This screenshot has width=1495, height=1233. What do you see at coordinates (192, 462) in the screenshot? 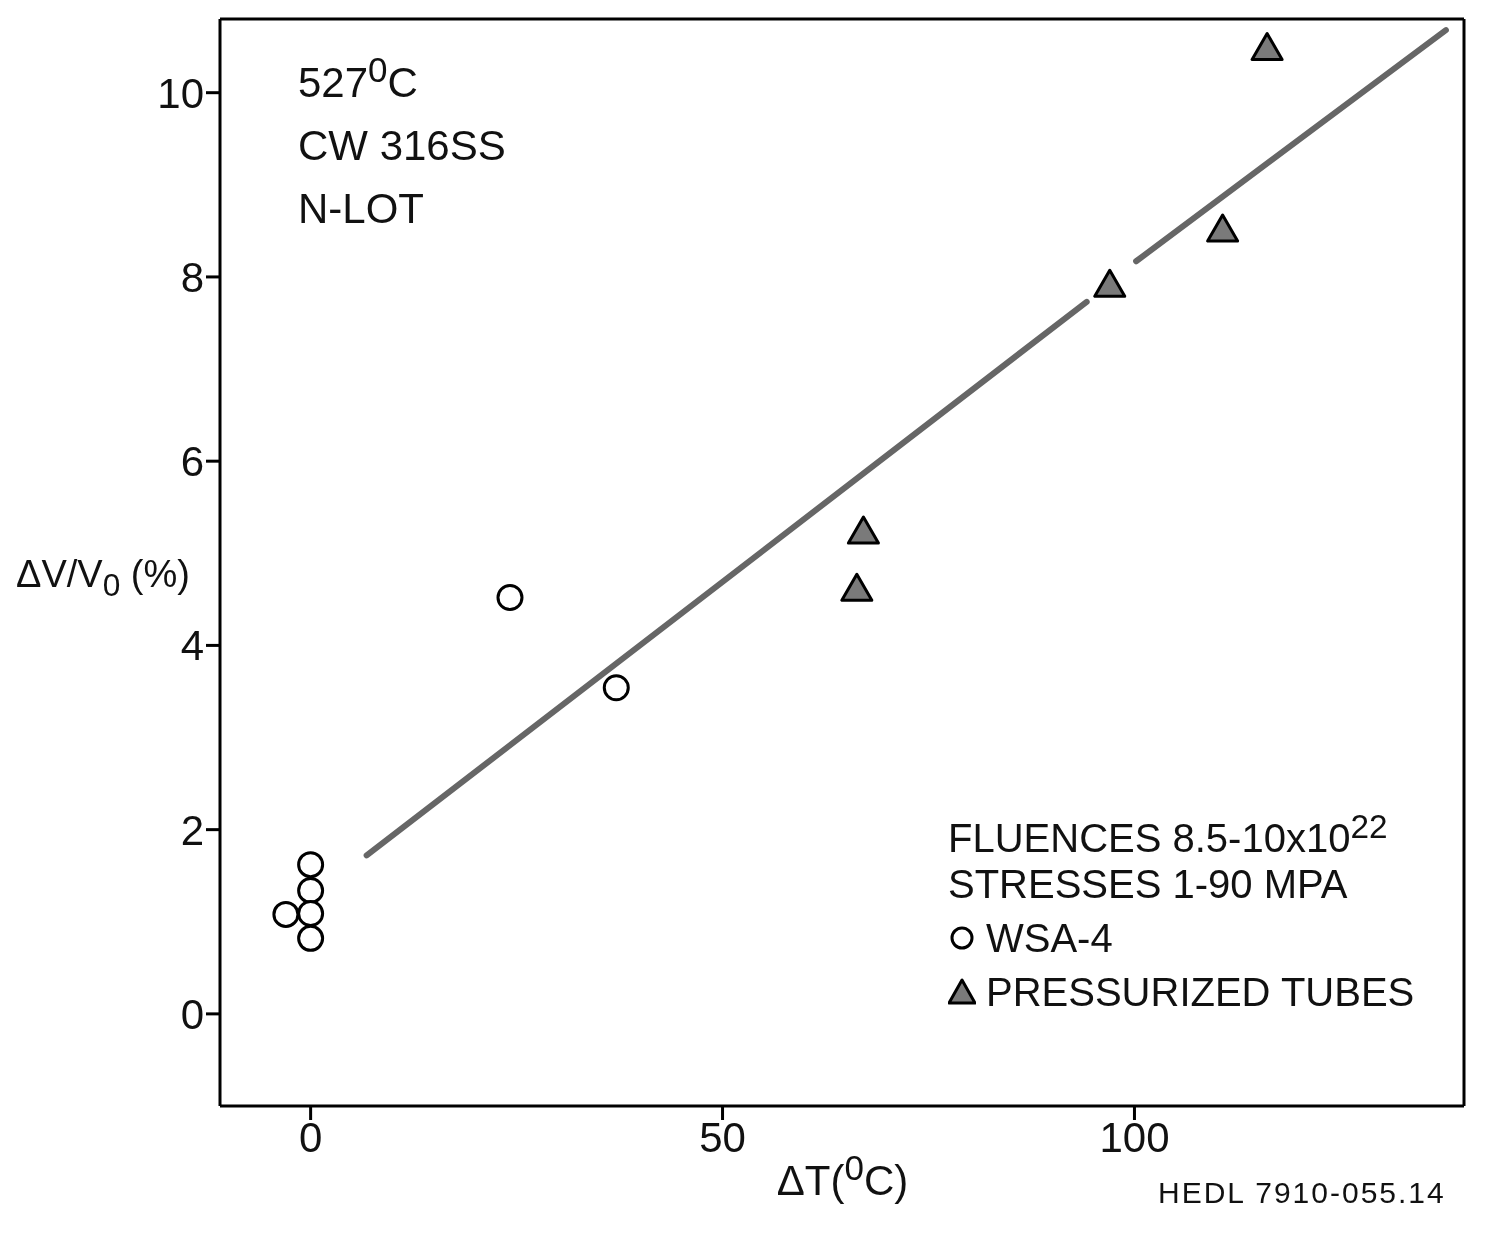
I see `y-tick-label: 6` at bounding box center [192, 462].